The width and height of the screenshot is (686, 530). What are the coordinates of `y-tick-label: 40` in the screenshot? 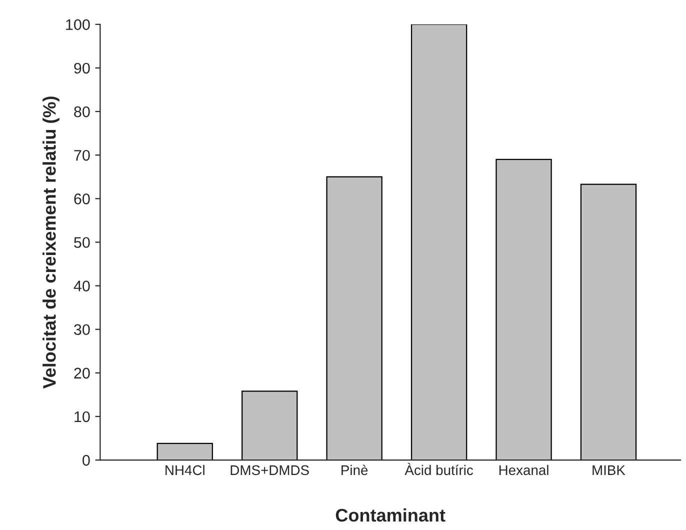 It's located at (82, 286).